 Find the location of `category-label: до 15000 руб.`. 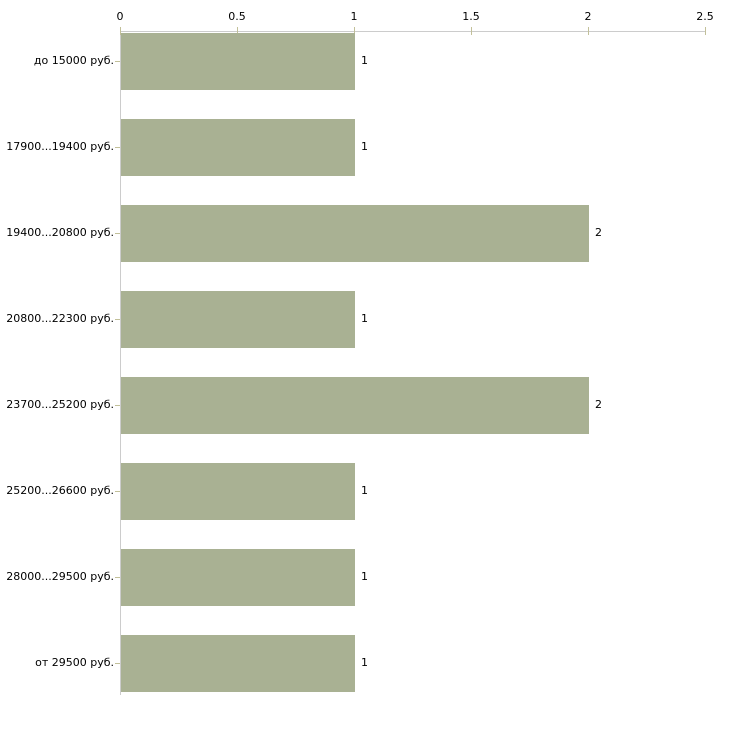

category-label: до 15000 руб. is located at coordinates (73, 60).